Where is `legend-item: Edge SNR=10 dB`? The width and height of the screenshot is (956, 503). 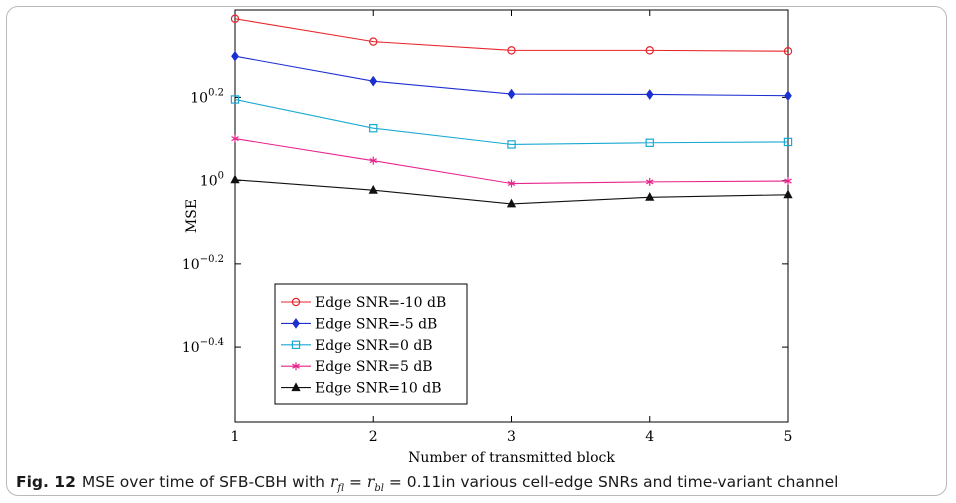 legend-item: Edge SNR=10 dB is located at coordinates (361, 389).